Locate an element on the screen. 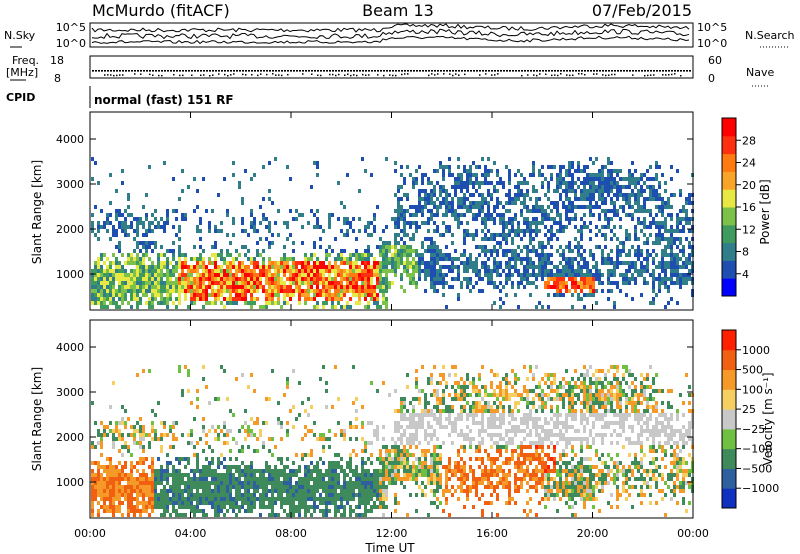 This screenshot has width=800, height=554. nave-tick-bottom: 0 is located at coordinates (711, 78).